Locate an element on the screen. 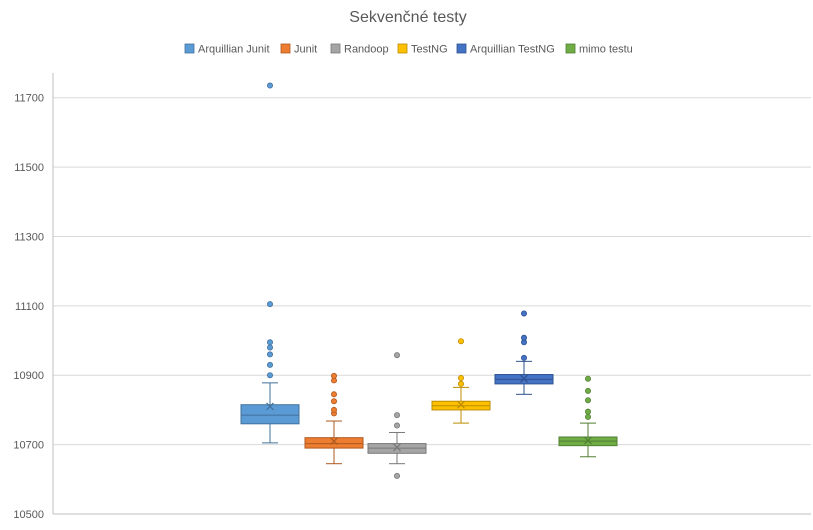  legend-item: Arquillian Junit is located at coordinates (227, 49).